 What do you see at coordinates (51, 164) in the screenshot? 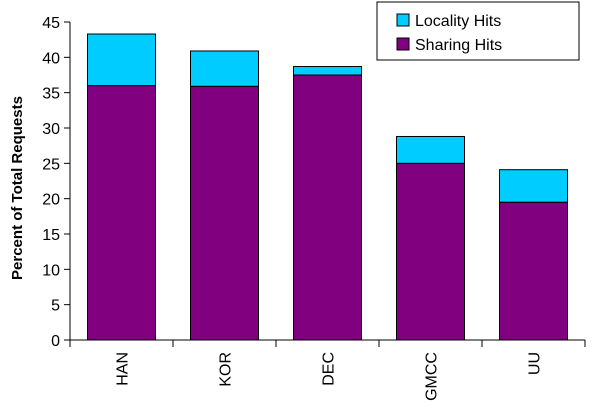
I see `y-tick-label: 25` at bounding box center [51, 164].